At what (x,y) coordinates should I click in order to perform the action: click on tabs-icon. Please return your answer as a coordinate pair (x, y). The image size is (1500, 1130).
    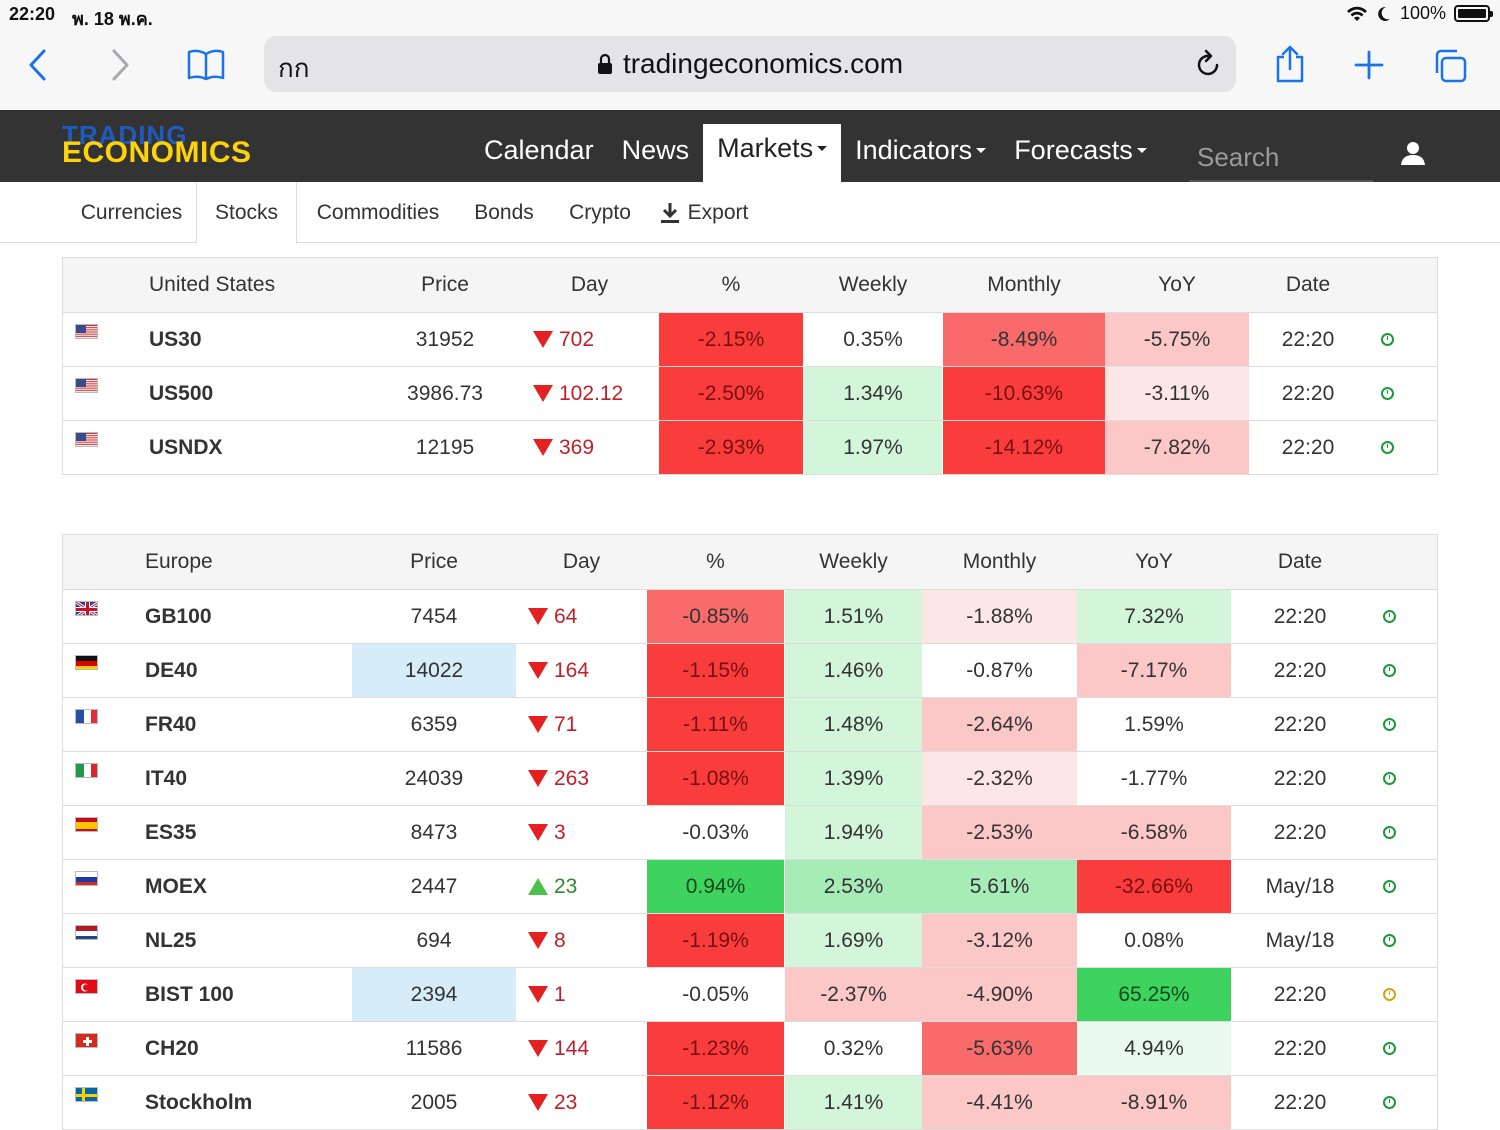
    Looking at the image, I should click on (1450, 66).